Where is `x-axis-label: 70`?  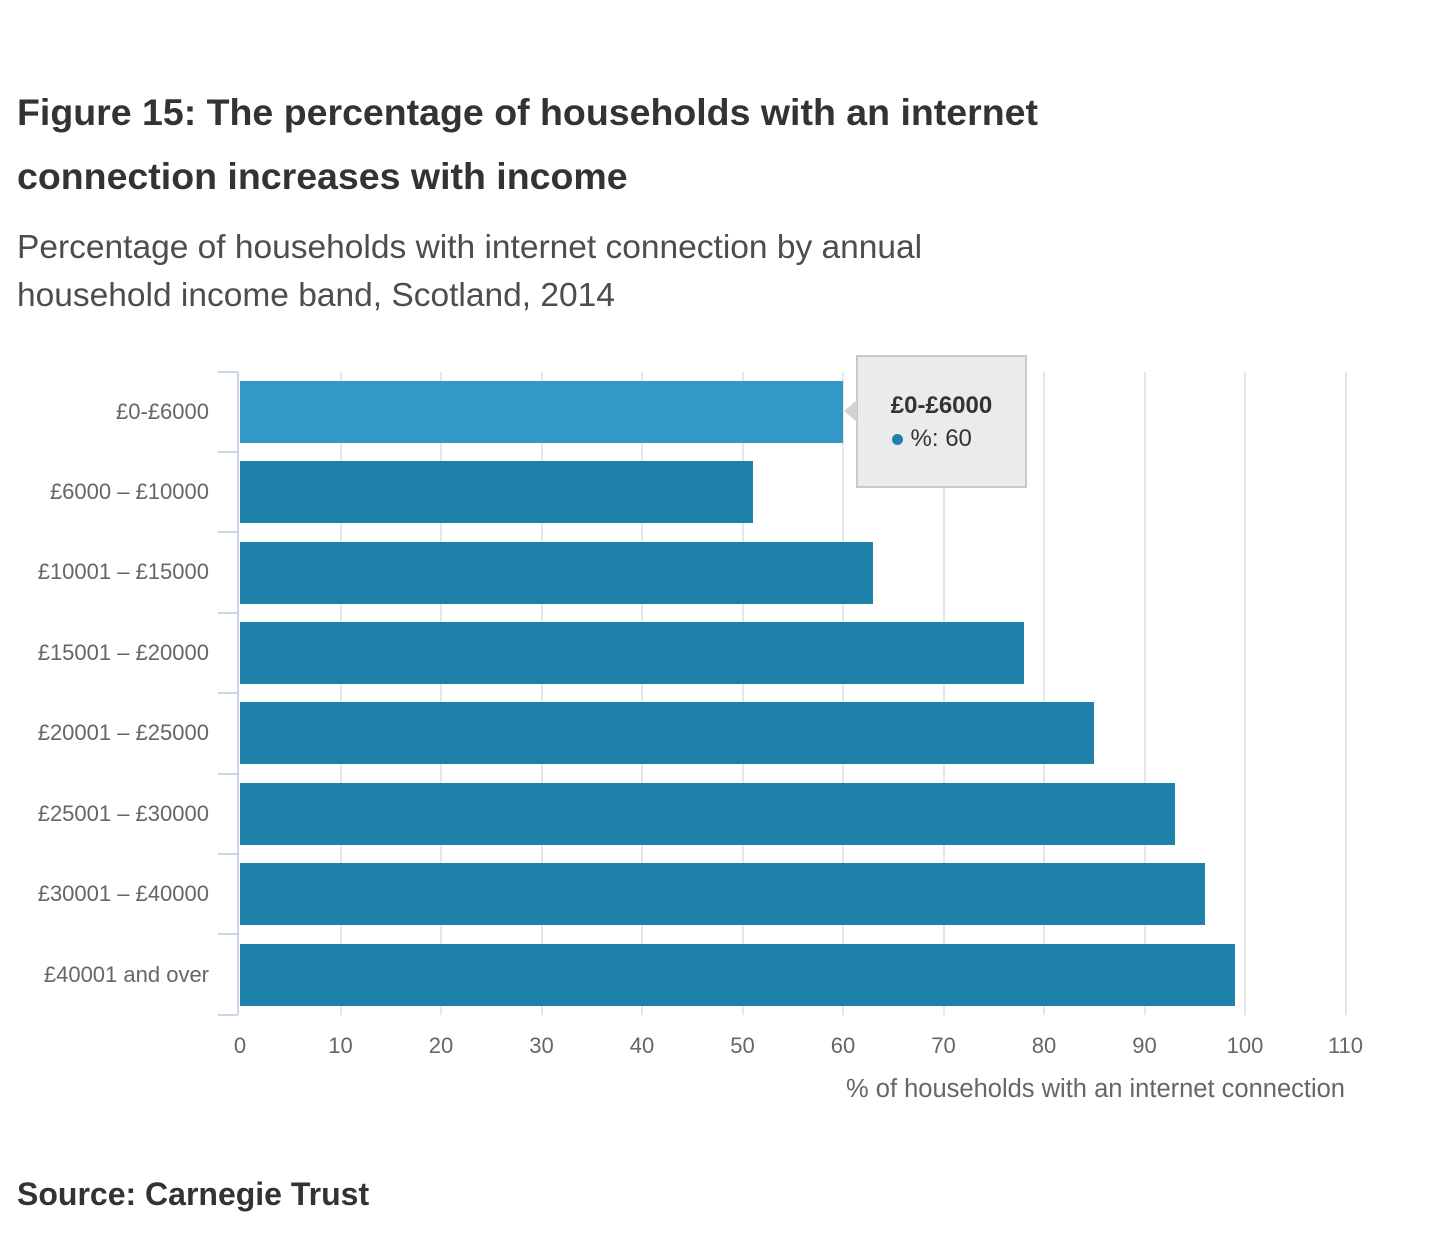
x-axis-label: 70 is located at coordinates (943, 1045).